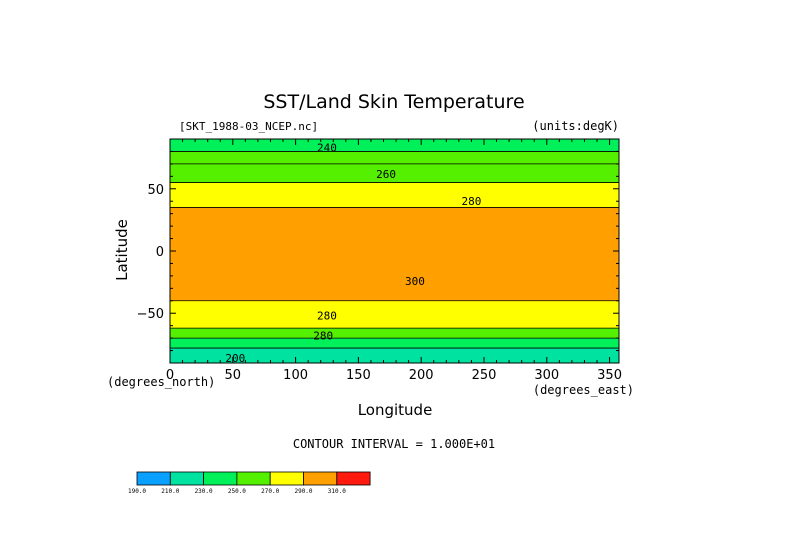  Describe the element at coordinates (546, 375) in the screenshot. I see `x-tick-label-300: 300` at that location.